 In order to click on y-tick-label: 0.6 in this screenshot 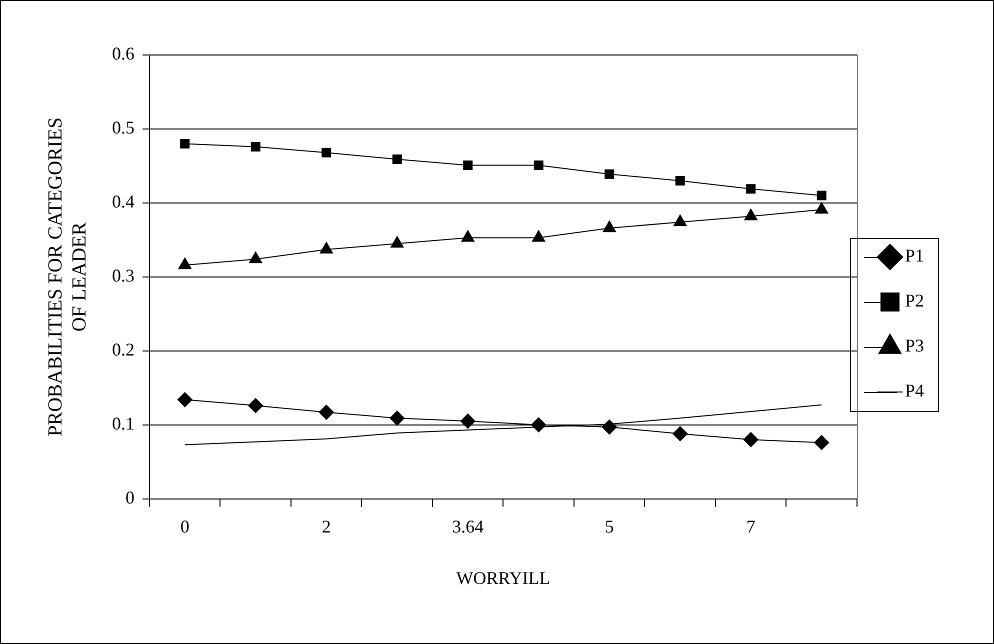, I will do `click(123, 54)`.